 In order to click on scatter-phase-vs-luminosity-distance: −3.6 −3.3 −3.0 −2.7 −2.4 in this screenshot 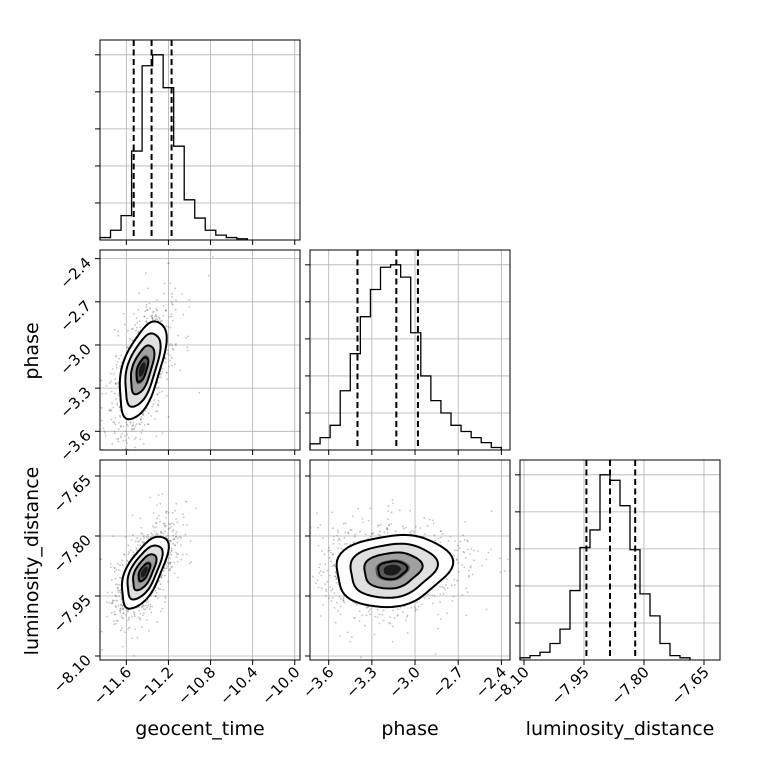, I will do `click(405, 580)`.